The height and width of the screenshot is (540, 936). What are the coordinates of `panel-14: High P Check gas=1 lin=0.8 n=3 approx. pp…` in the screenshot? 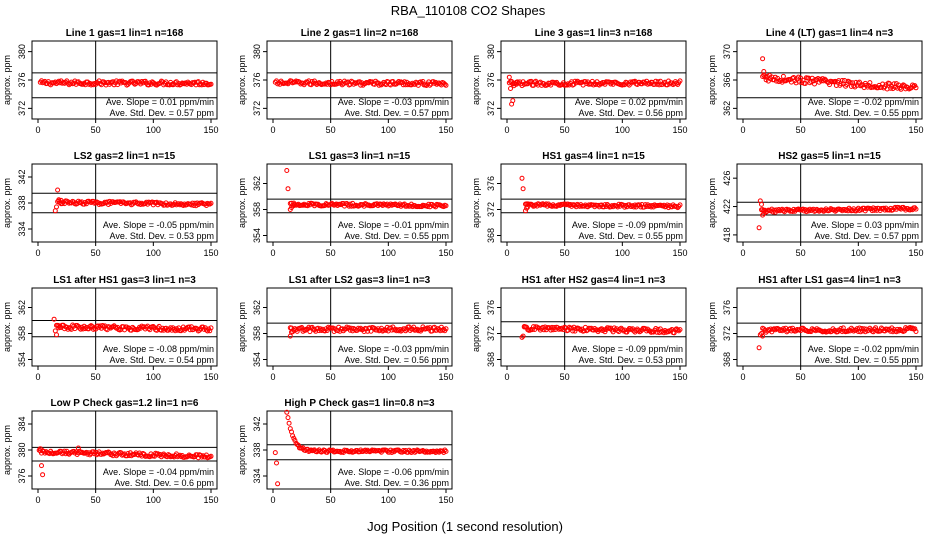 It's located at (345, 451).